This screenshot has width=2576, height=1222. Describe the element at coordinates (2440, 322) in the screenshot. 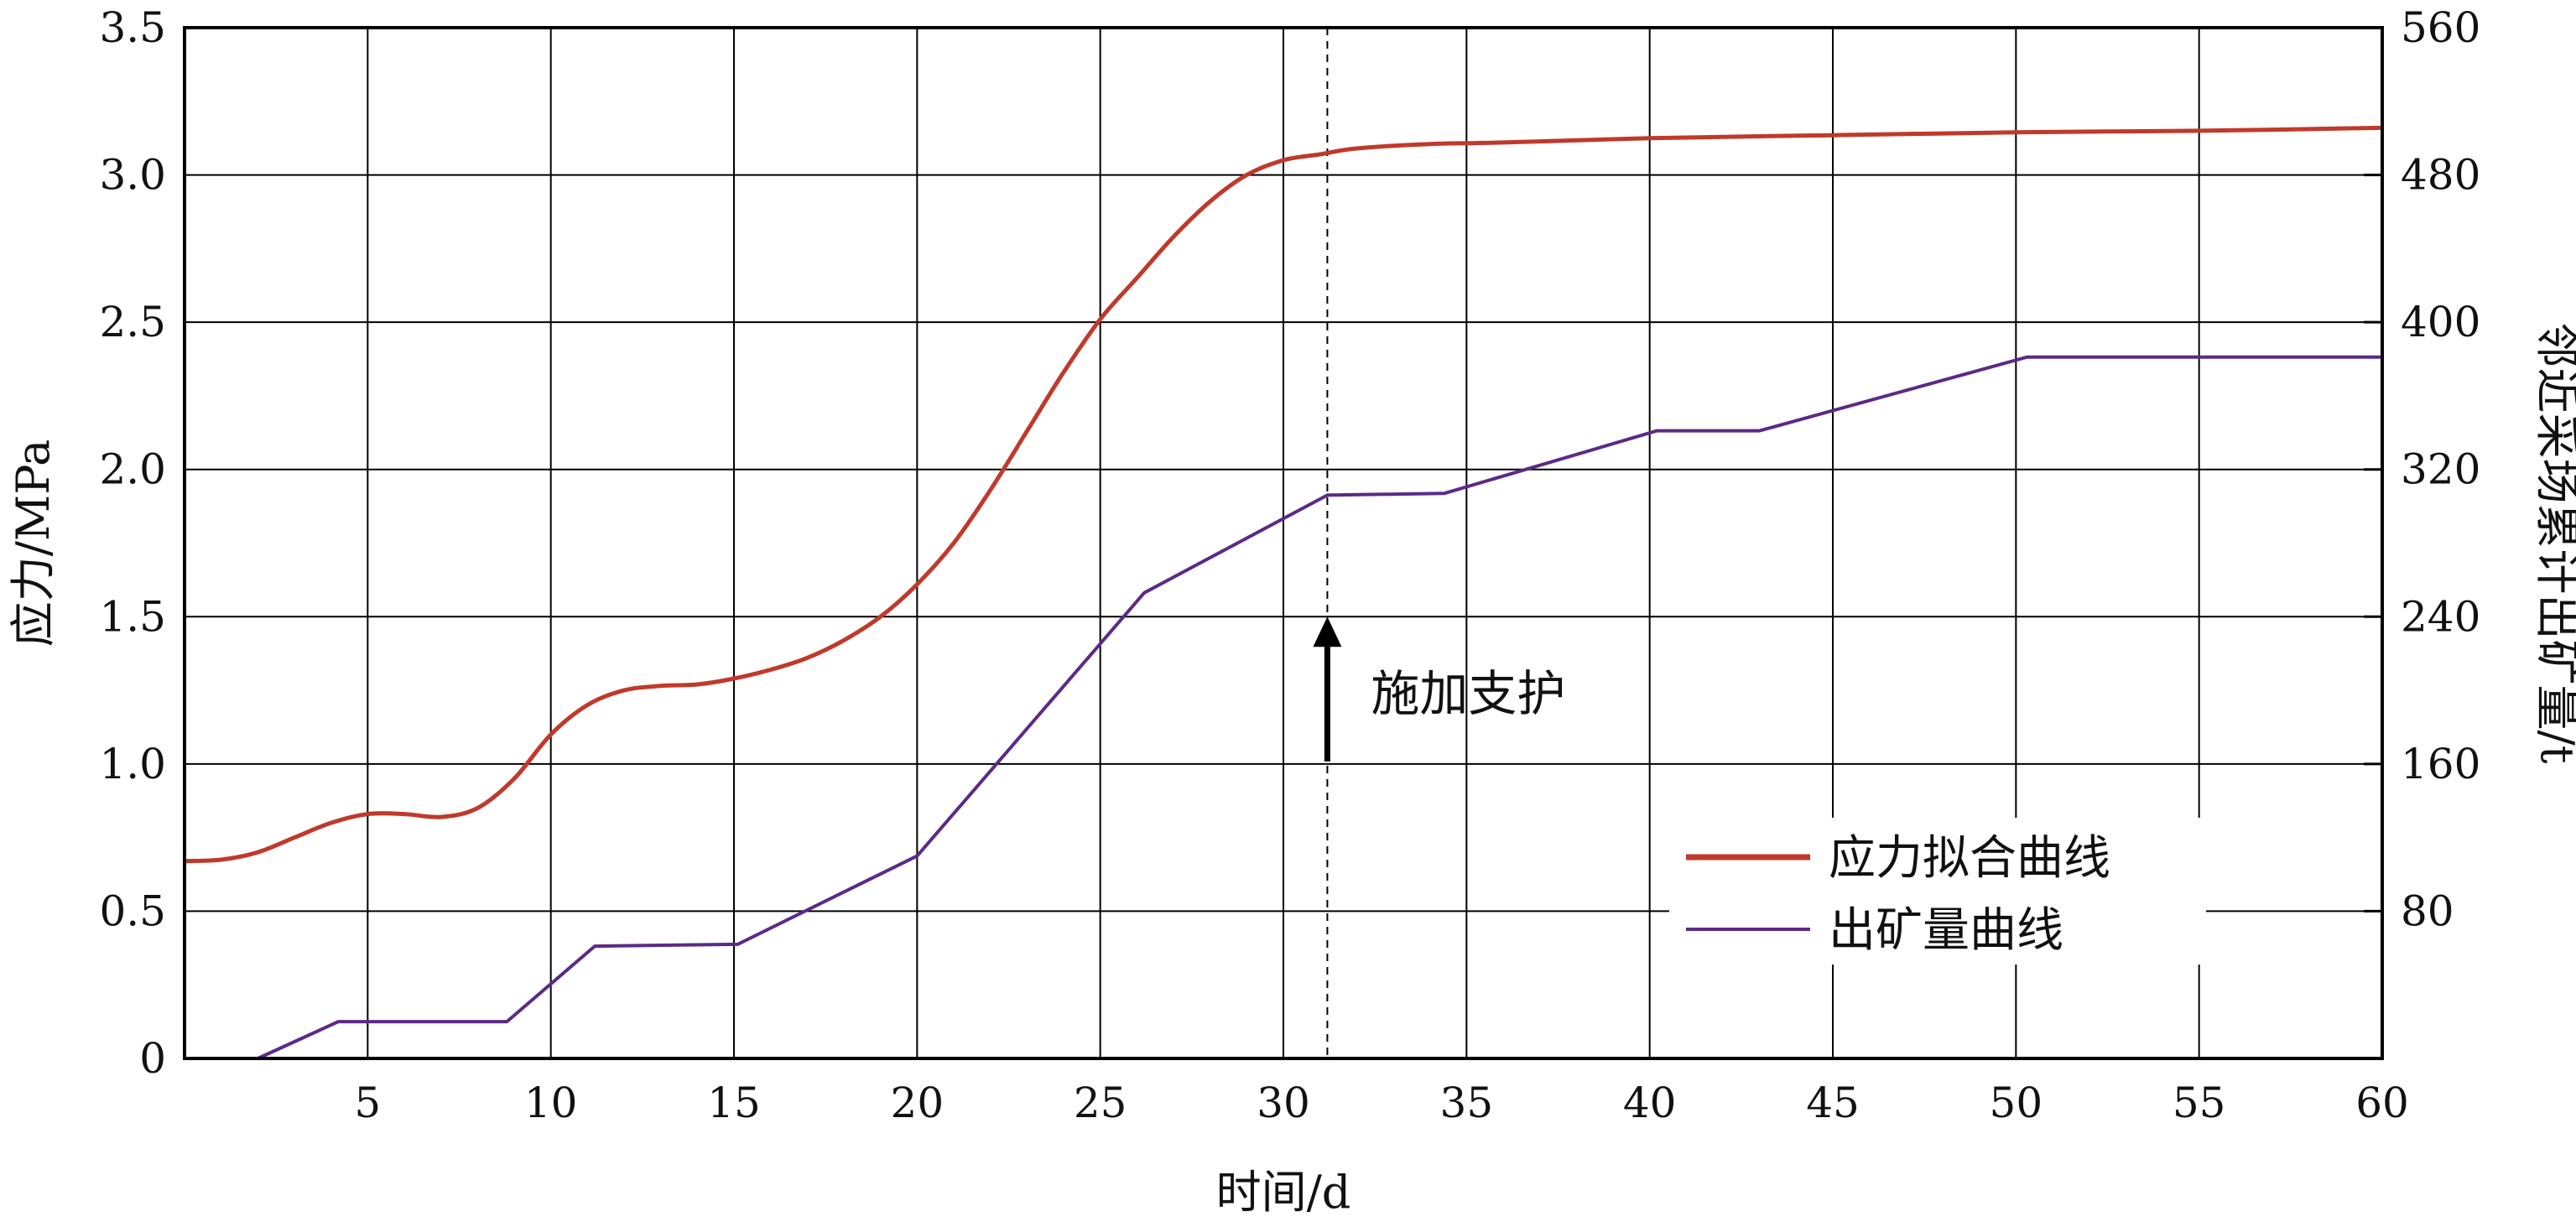

I see `y-right-tick-label: 400` at that location.